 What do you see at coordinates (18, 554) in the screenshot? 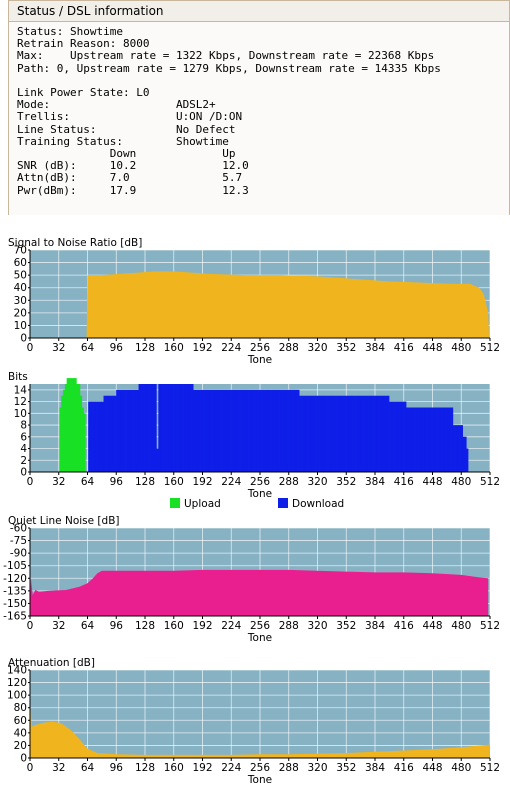
I see `y-tick-label: -90` at bounding box center [18, 554].